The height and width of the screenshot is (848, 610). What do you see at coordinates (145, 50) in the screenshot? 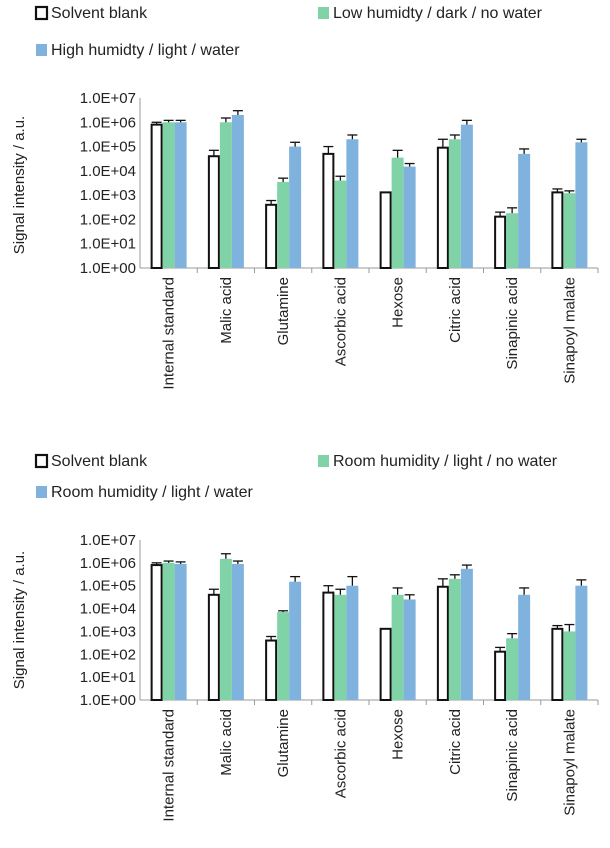
I see `legend-label-3: High humidty / light / water` at bounding box center [145, 50].